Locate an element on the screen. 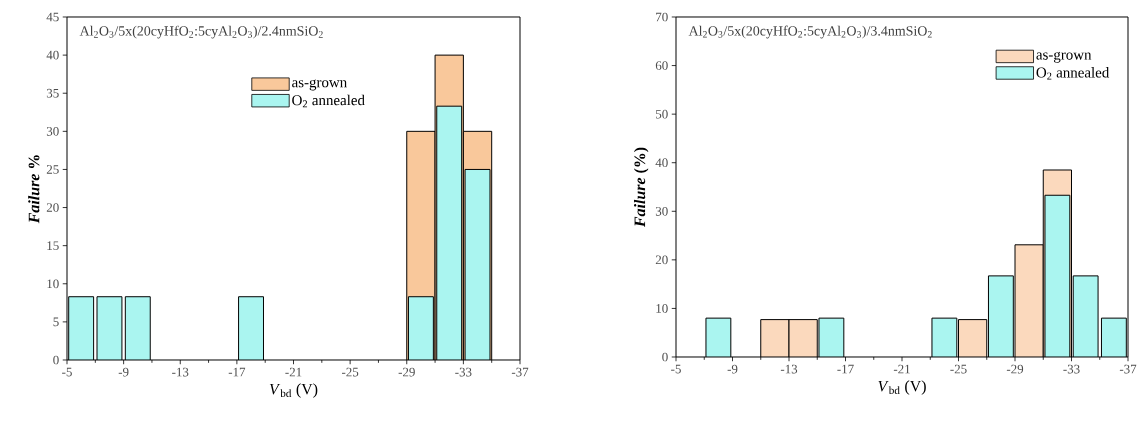  y-tick-label: 35 is located at coordinates (52, 93).